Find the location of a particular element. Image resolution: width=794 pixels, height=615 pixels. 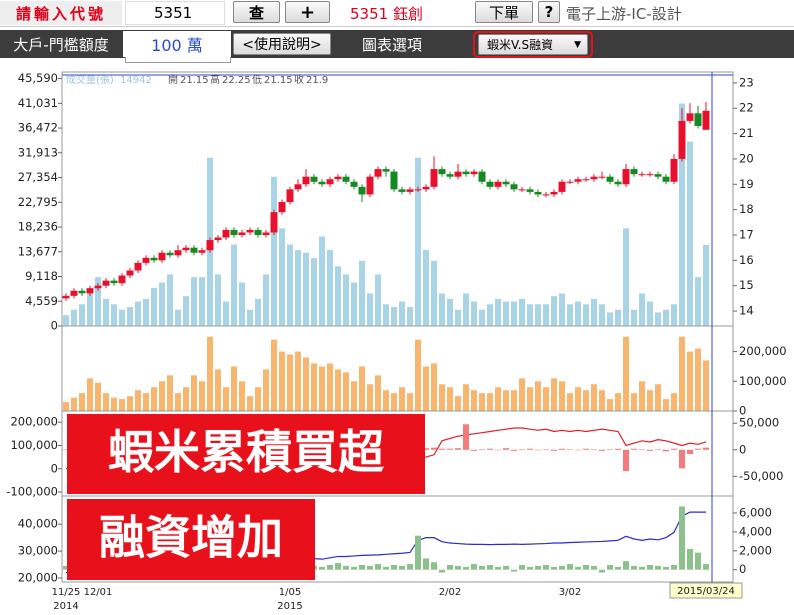

help-button: ? is located at coordinates (549, 12).